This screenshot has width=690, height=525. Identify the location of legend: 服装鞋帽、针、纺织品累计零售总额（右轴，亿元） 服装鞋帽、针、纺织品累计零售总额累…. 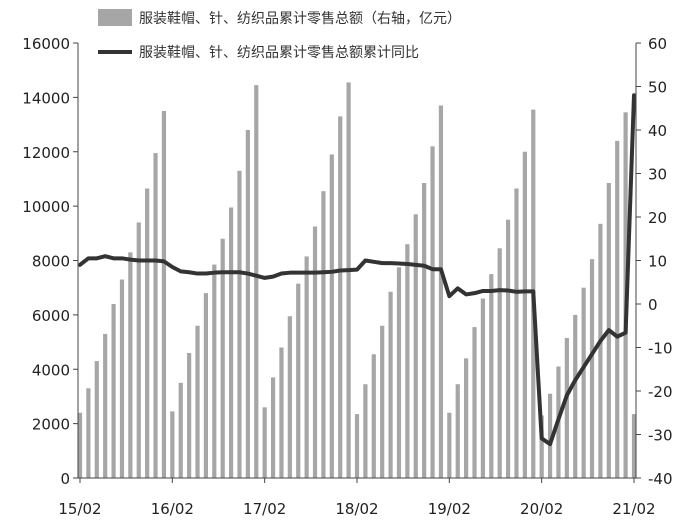
(279, 35).